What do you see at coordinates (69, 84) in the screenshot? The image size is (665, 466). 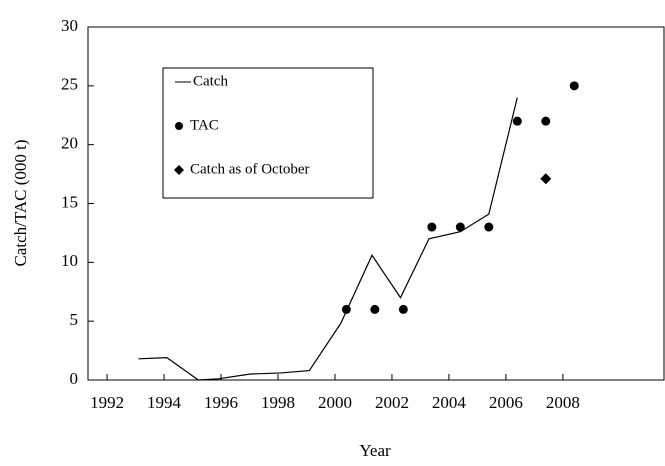 I see `y-tick-label: 25` at bounding box center [69, 84].